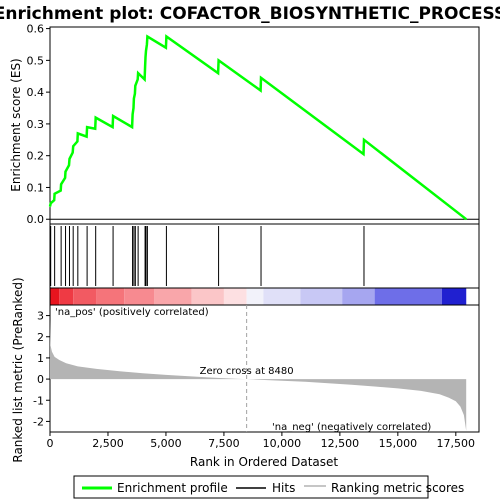  I want to click on metric-y-tick-label: 2, so click(40, 337).